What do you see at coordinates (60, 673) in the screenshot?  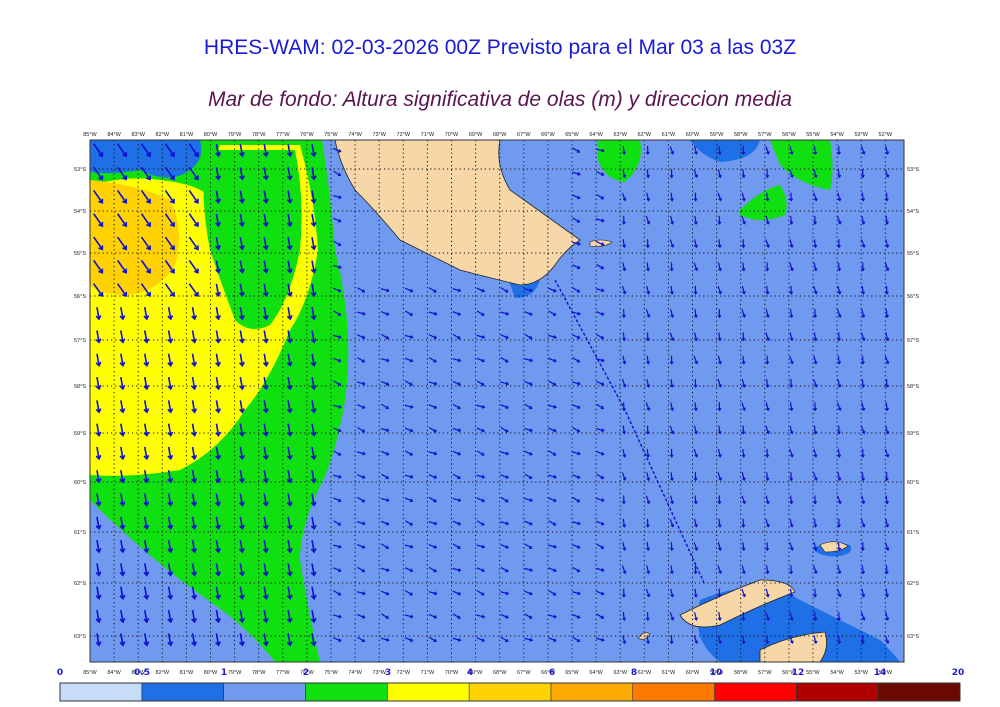 I see `colorbar-label: 0` at bounding box center [60, 673].